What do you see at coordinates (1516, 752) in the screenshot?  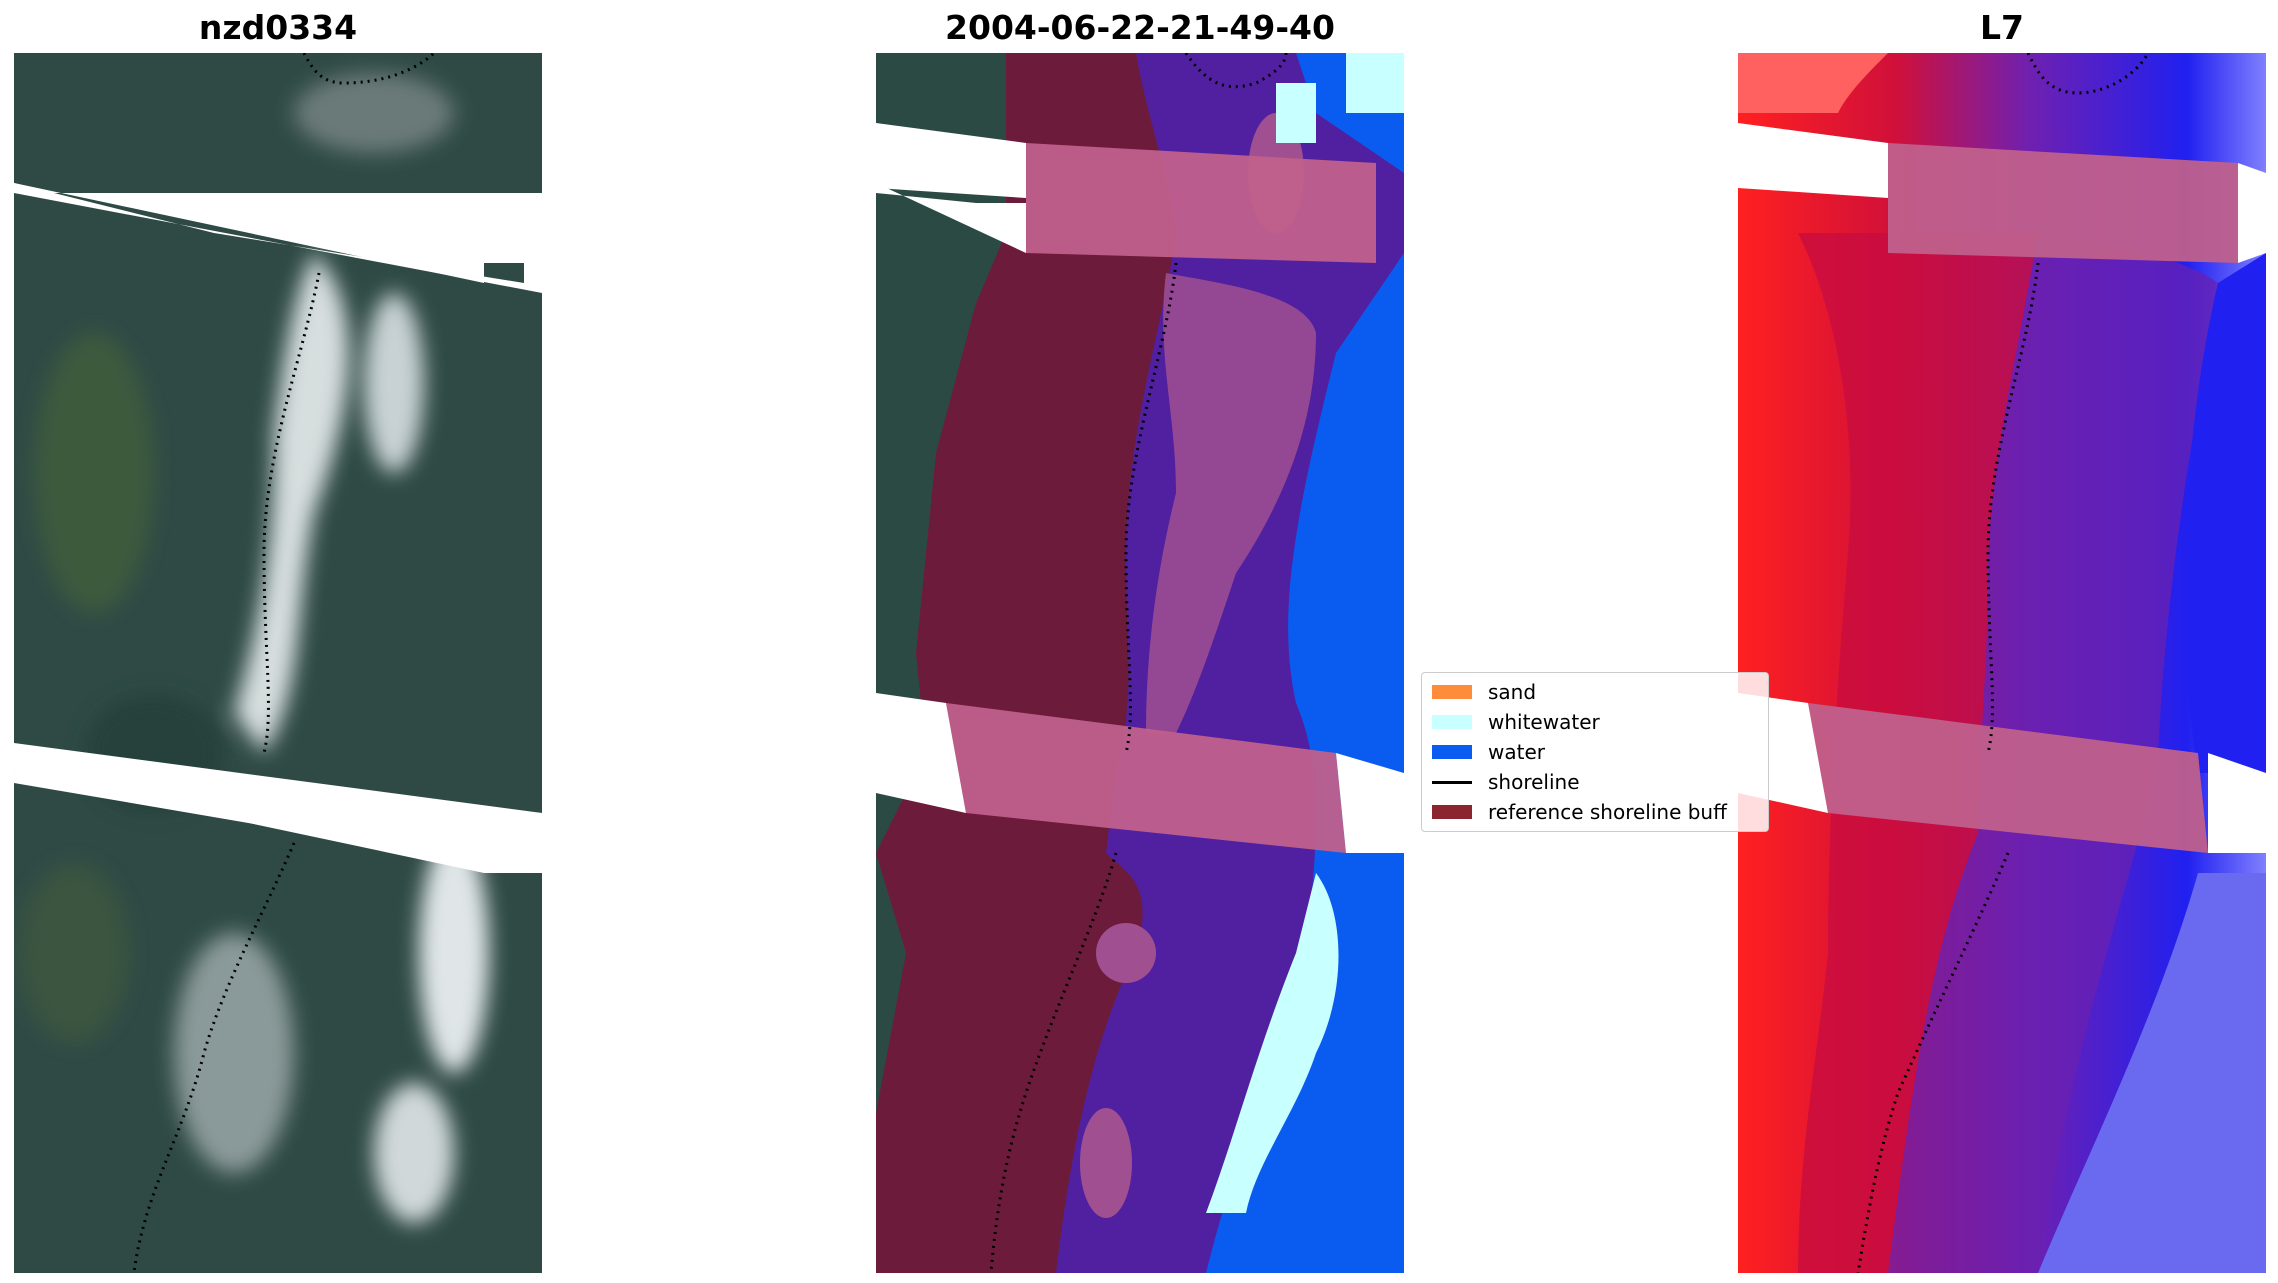 I see `legend-label: water` at bounding box center [1516, 752].